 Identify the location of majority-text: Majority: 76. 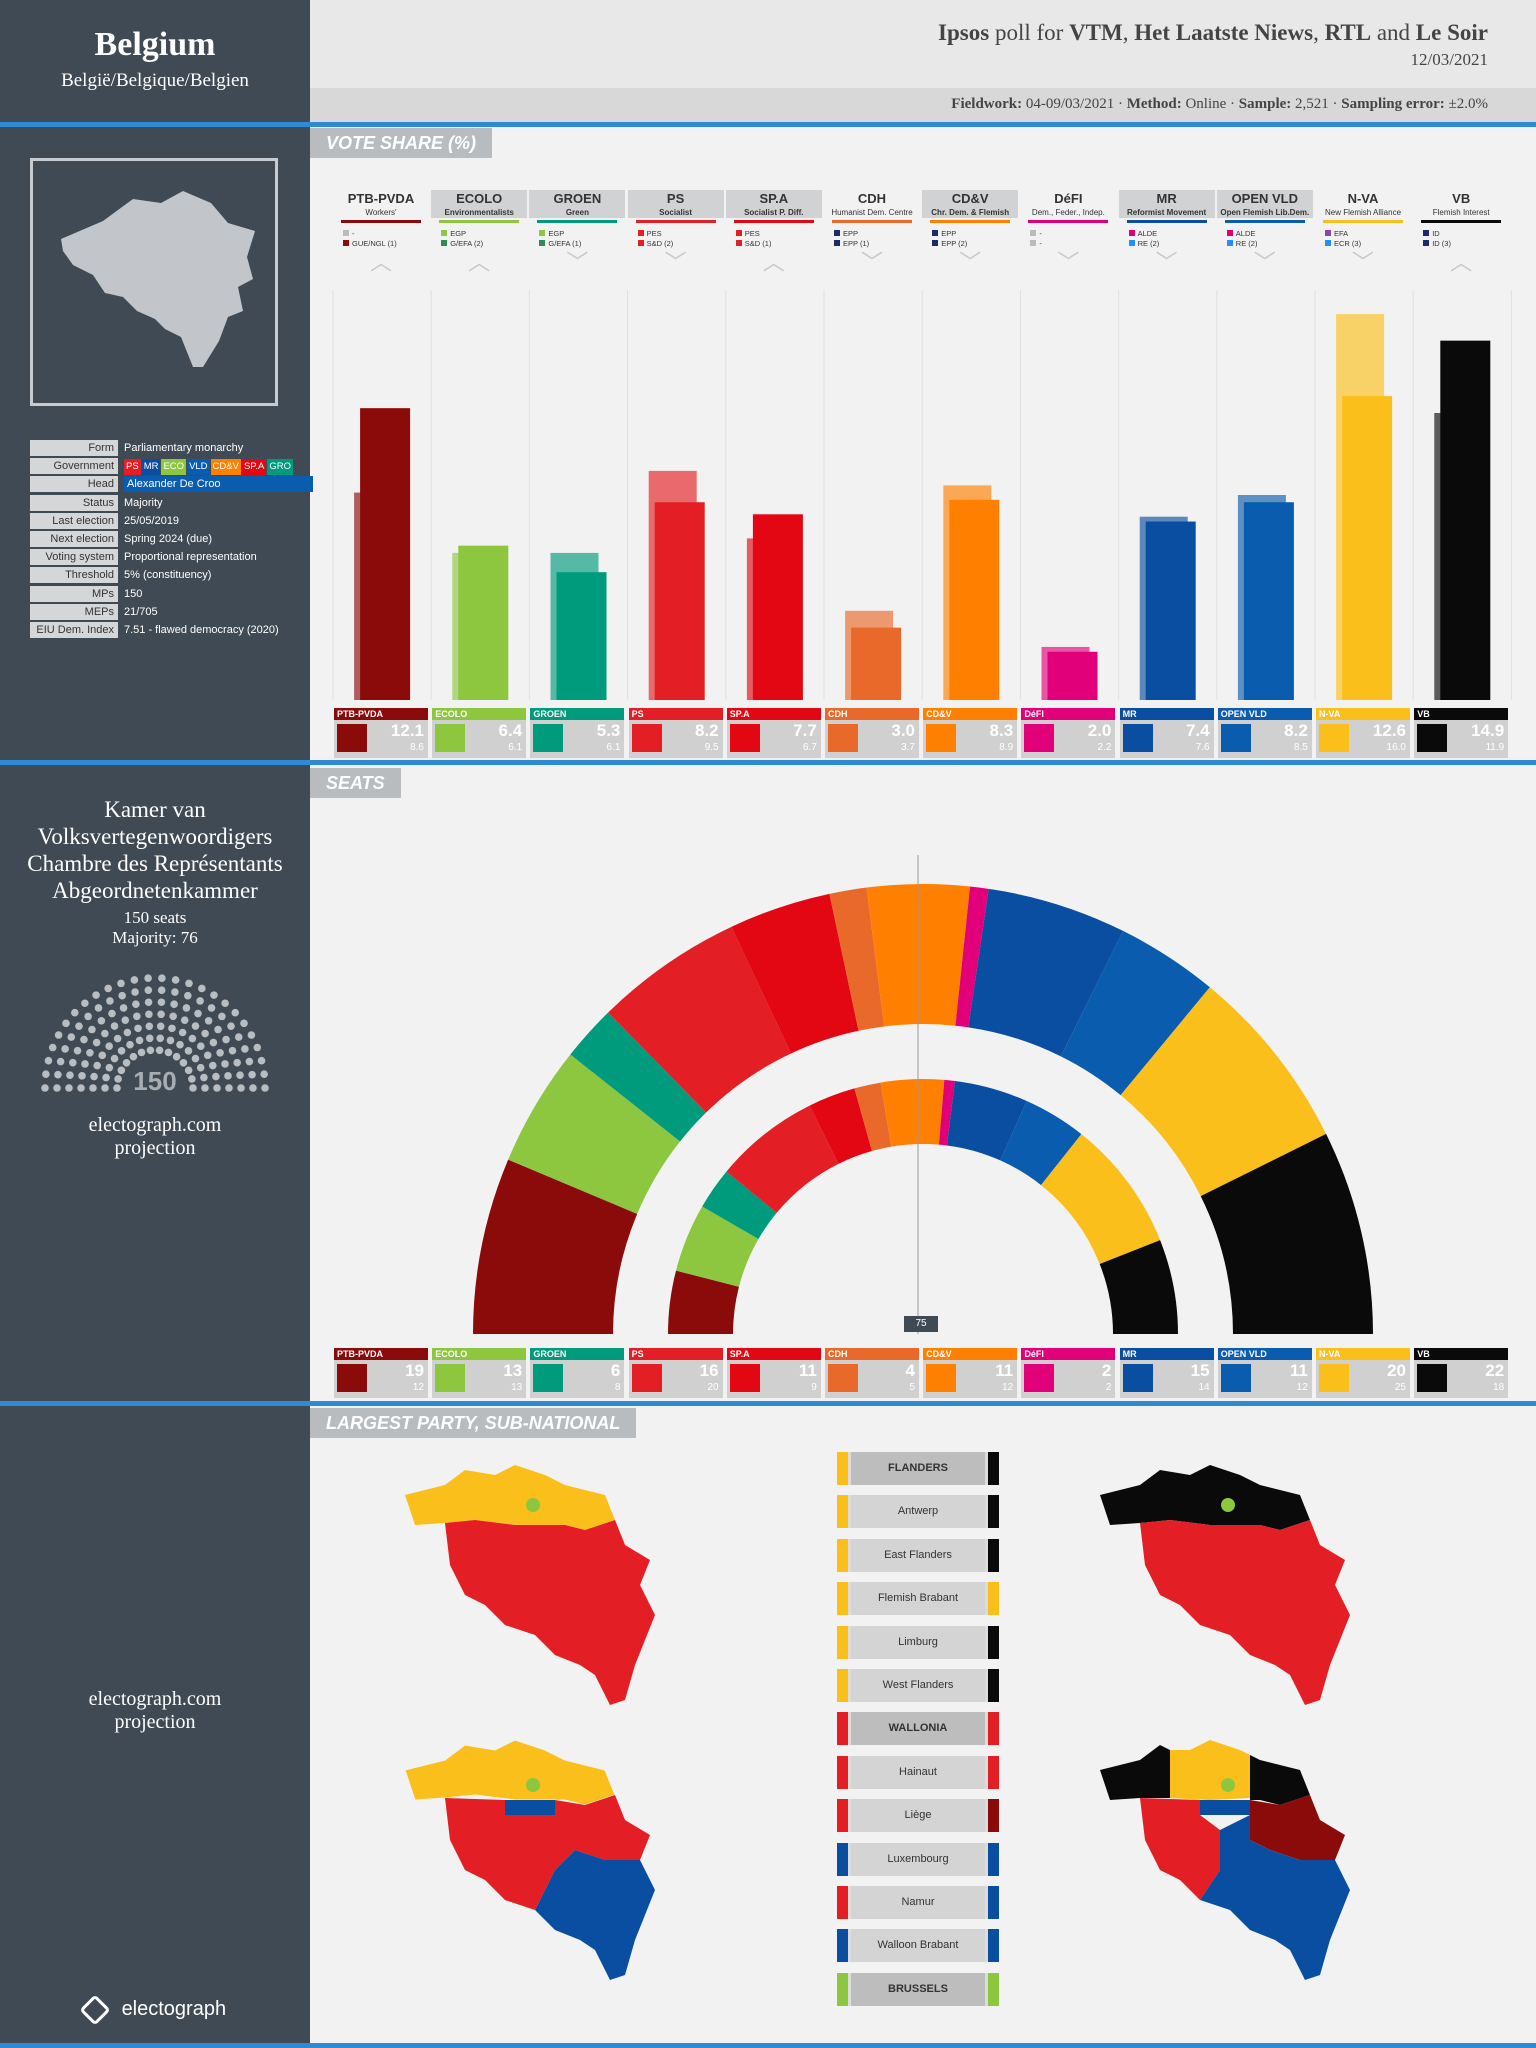
(155, 937).